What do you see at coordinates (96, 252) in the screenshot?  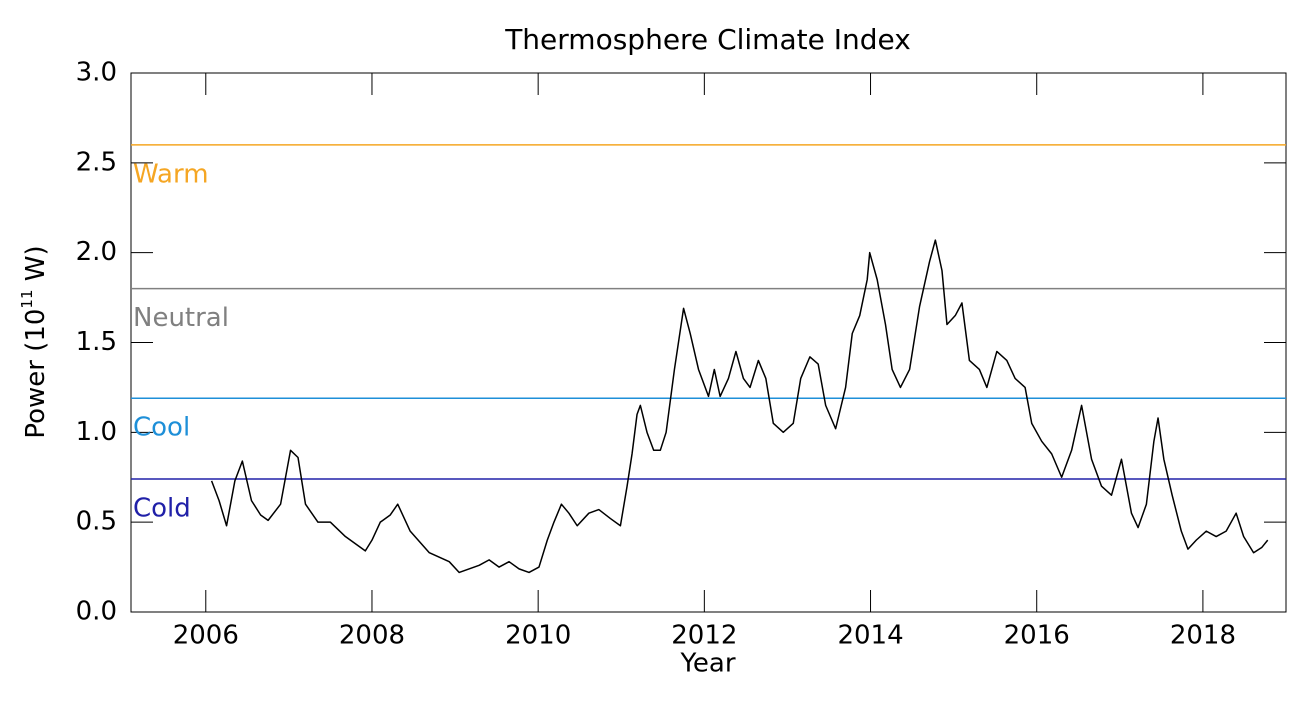 I see `y-tick-label: 2.0` at bounding box center [96, 252].